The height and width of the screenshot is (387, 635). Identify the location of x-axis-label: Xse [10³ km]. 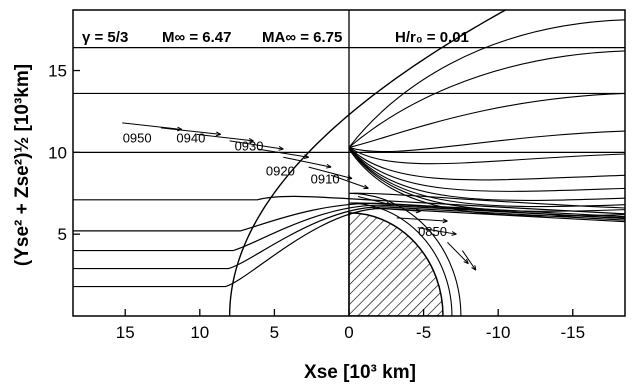
(360, 372).